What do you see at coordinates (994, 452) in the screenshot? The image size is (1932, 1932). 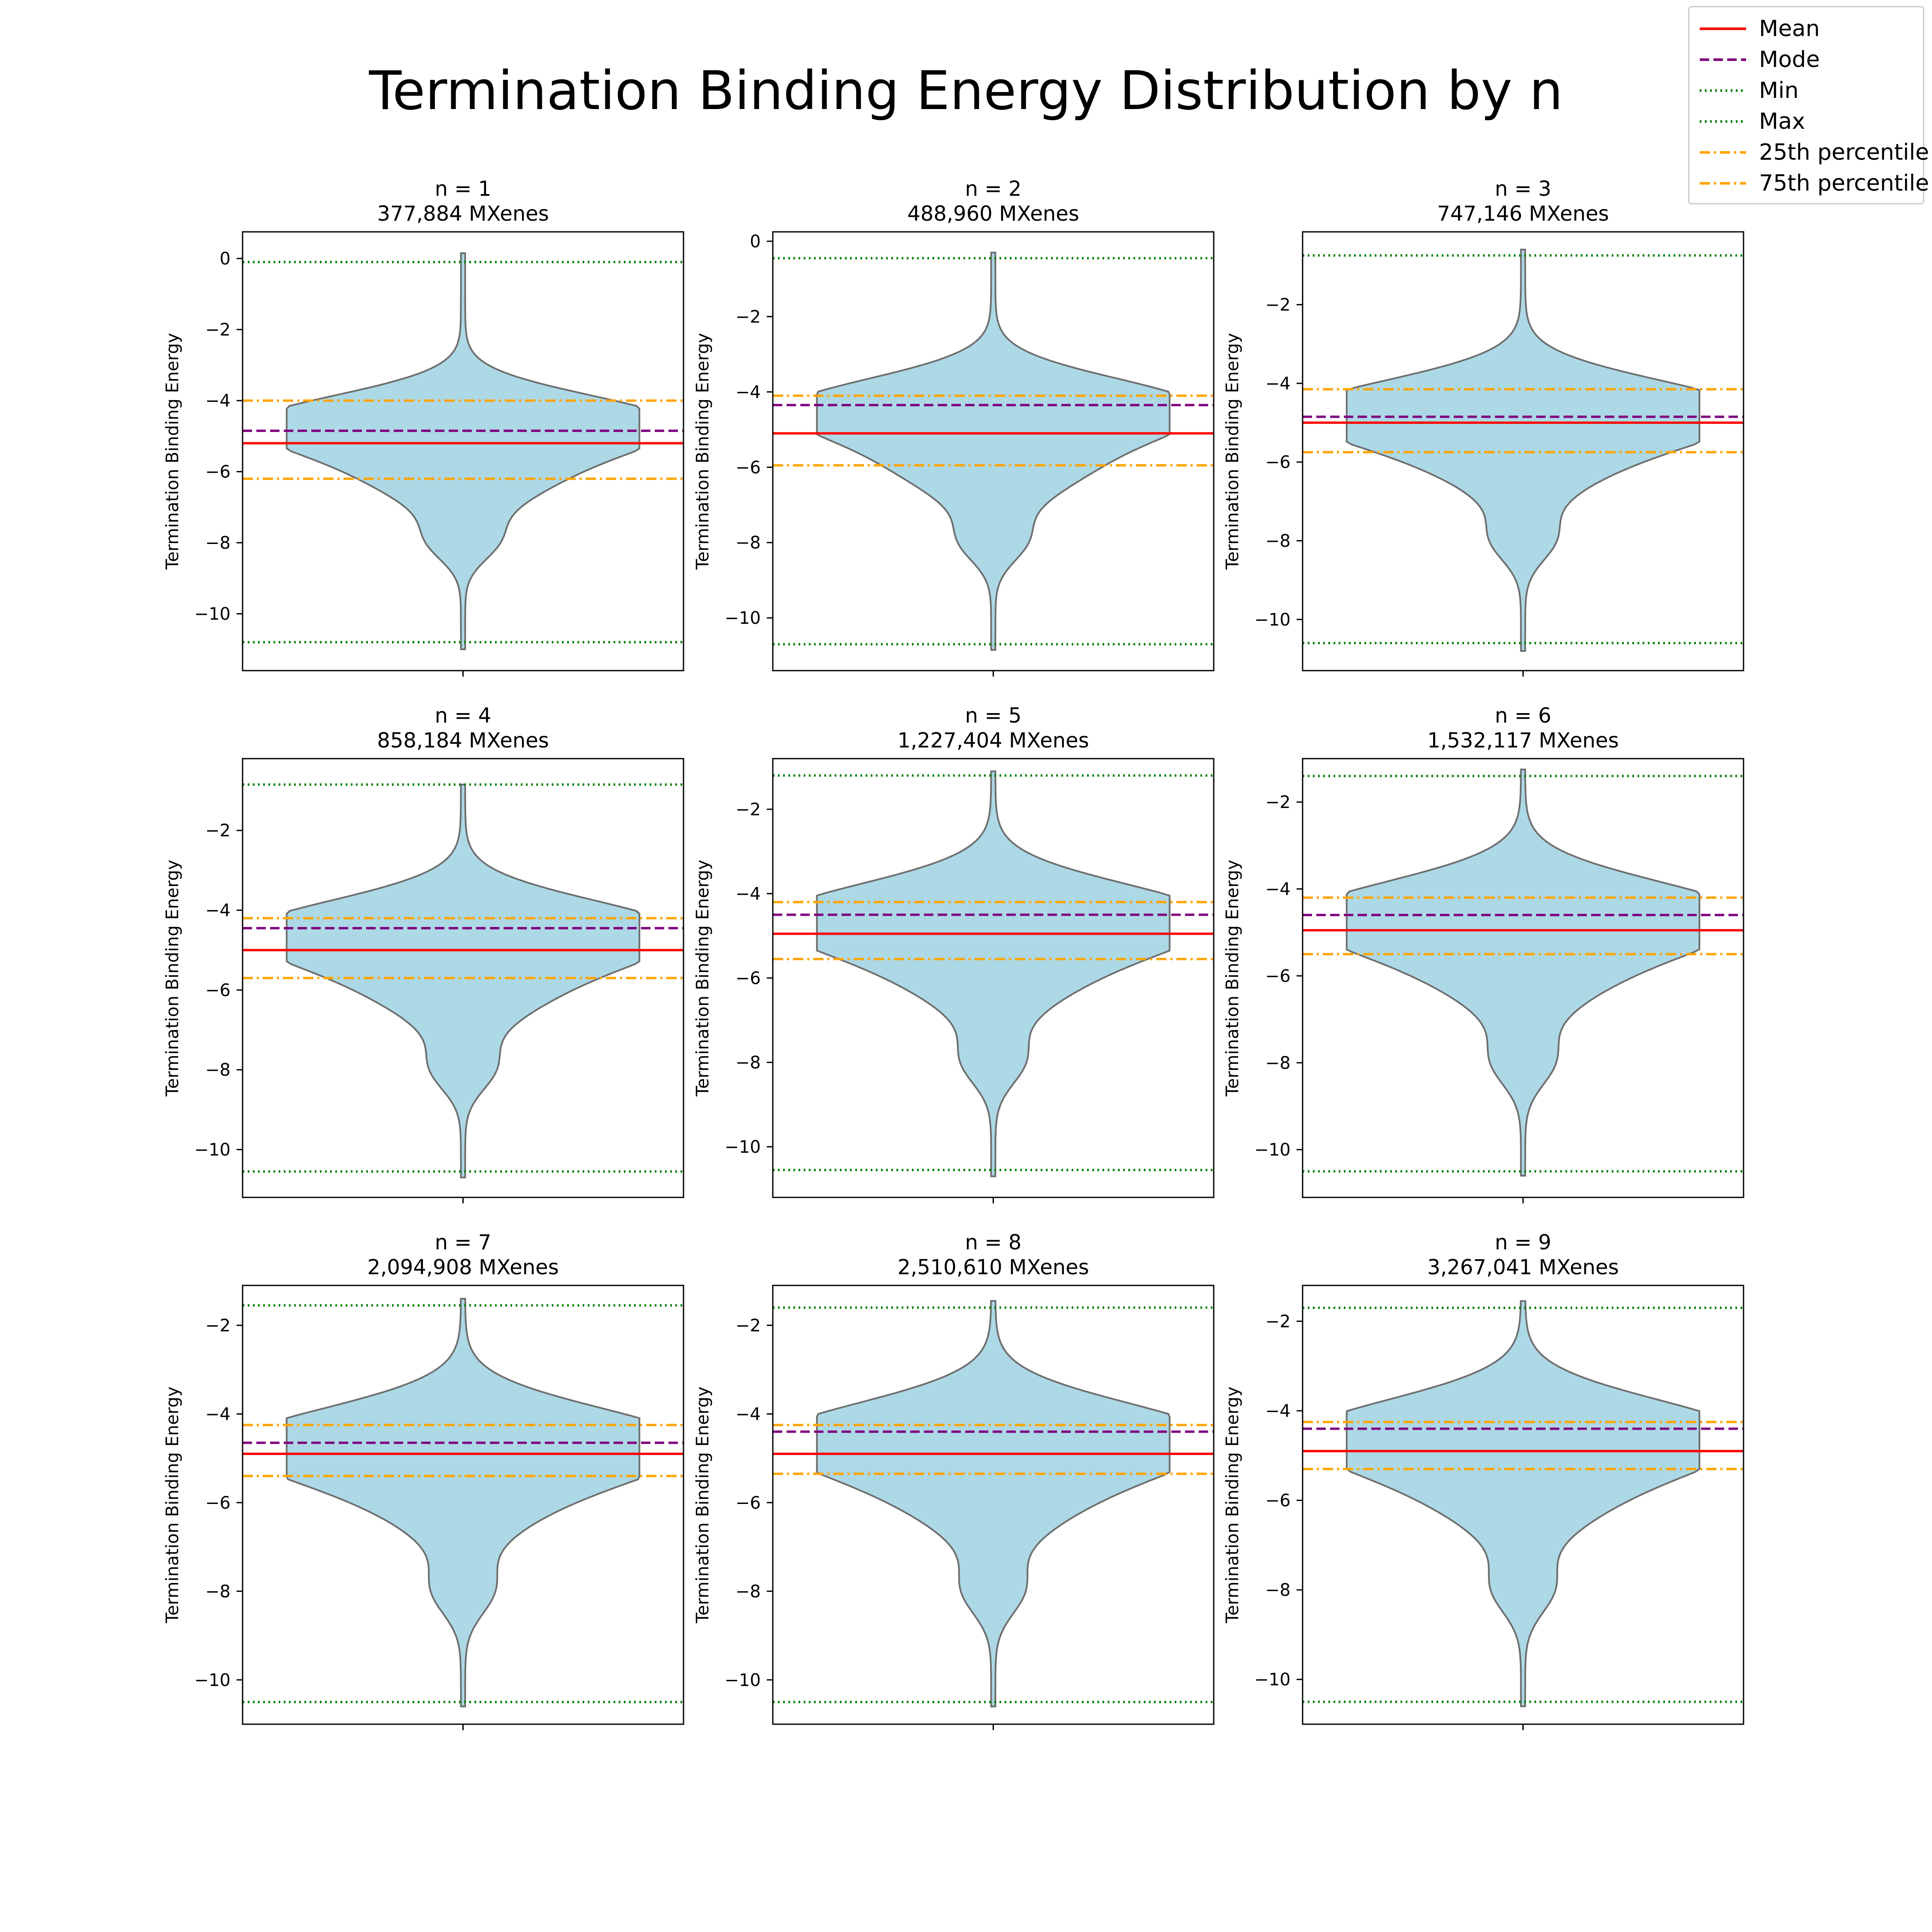 I see `violin-body-n2` at bounding box center [994, 452].